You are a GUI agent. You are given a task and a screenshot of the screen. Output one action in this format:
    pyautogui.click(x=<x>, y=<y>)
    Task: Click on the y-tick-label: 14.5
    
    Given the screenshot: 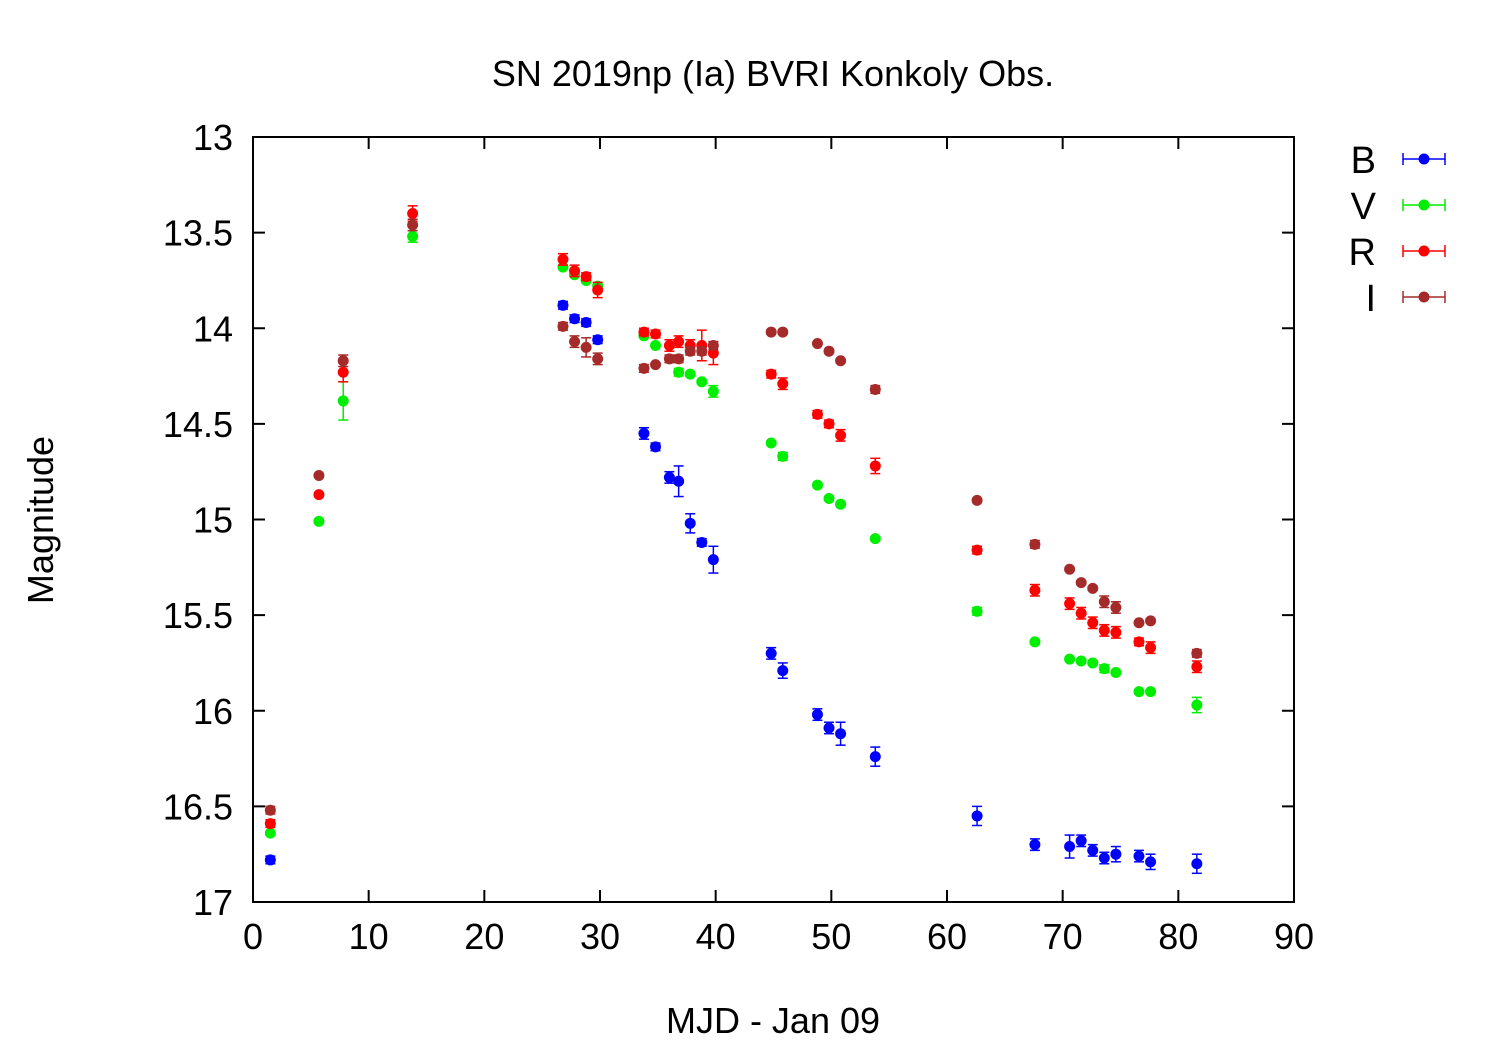 What is the action you would take?
    pyautogui.click(x=198, y=424)
    